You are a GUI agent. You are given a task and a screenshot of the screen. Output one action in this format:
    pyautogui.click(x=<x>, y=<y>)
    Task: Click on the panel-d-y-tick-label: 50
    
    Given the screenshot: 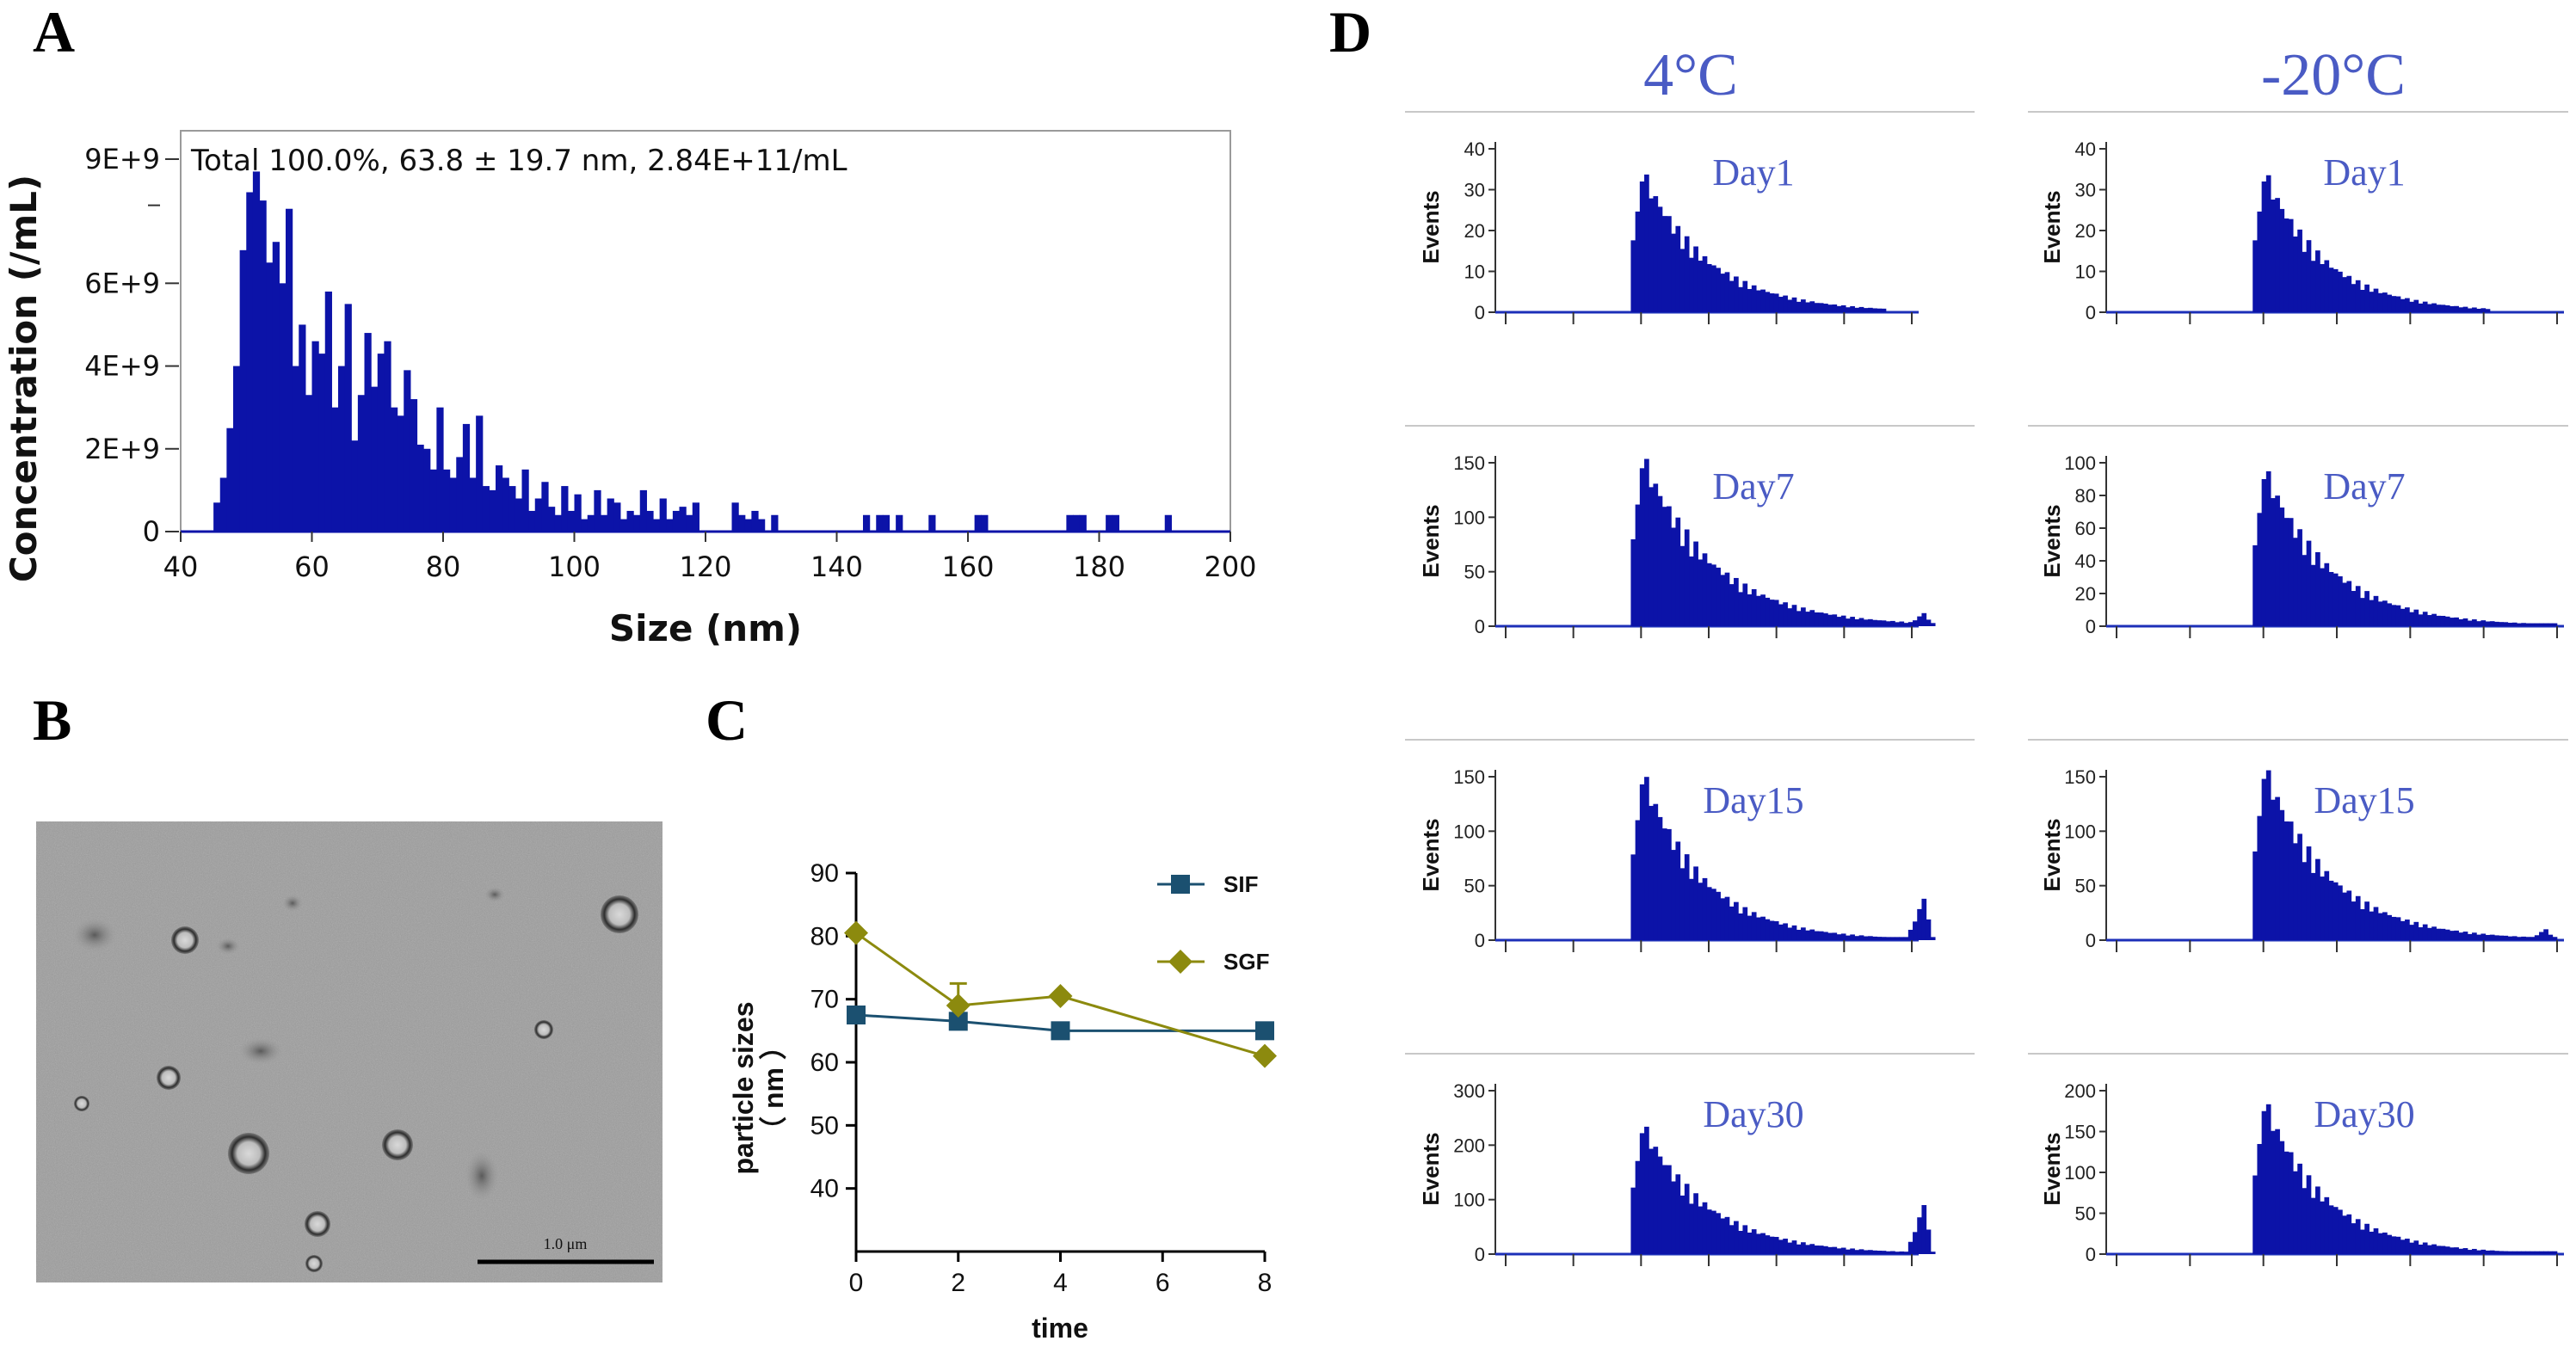 What is the action you would take?
    pyautogui.click(x=1474, y=572)
    